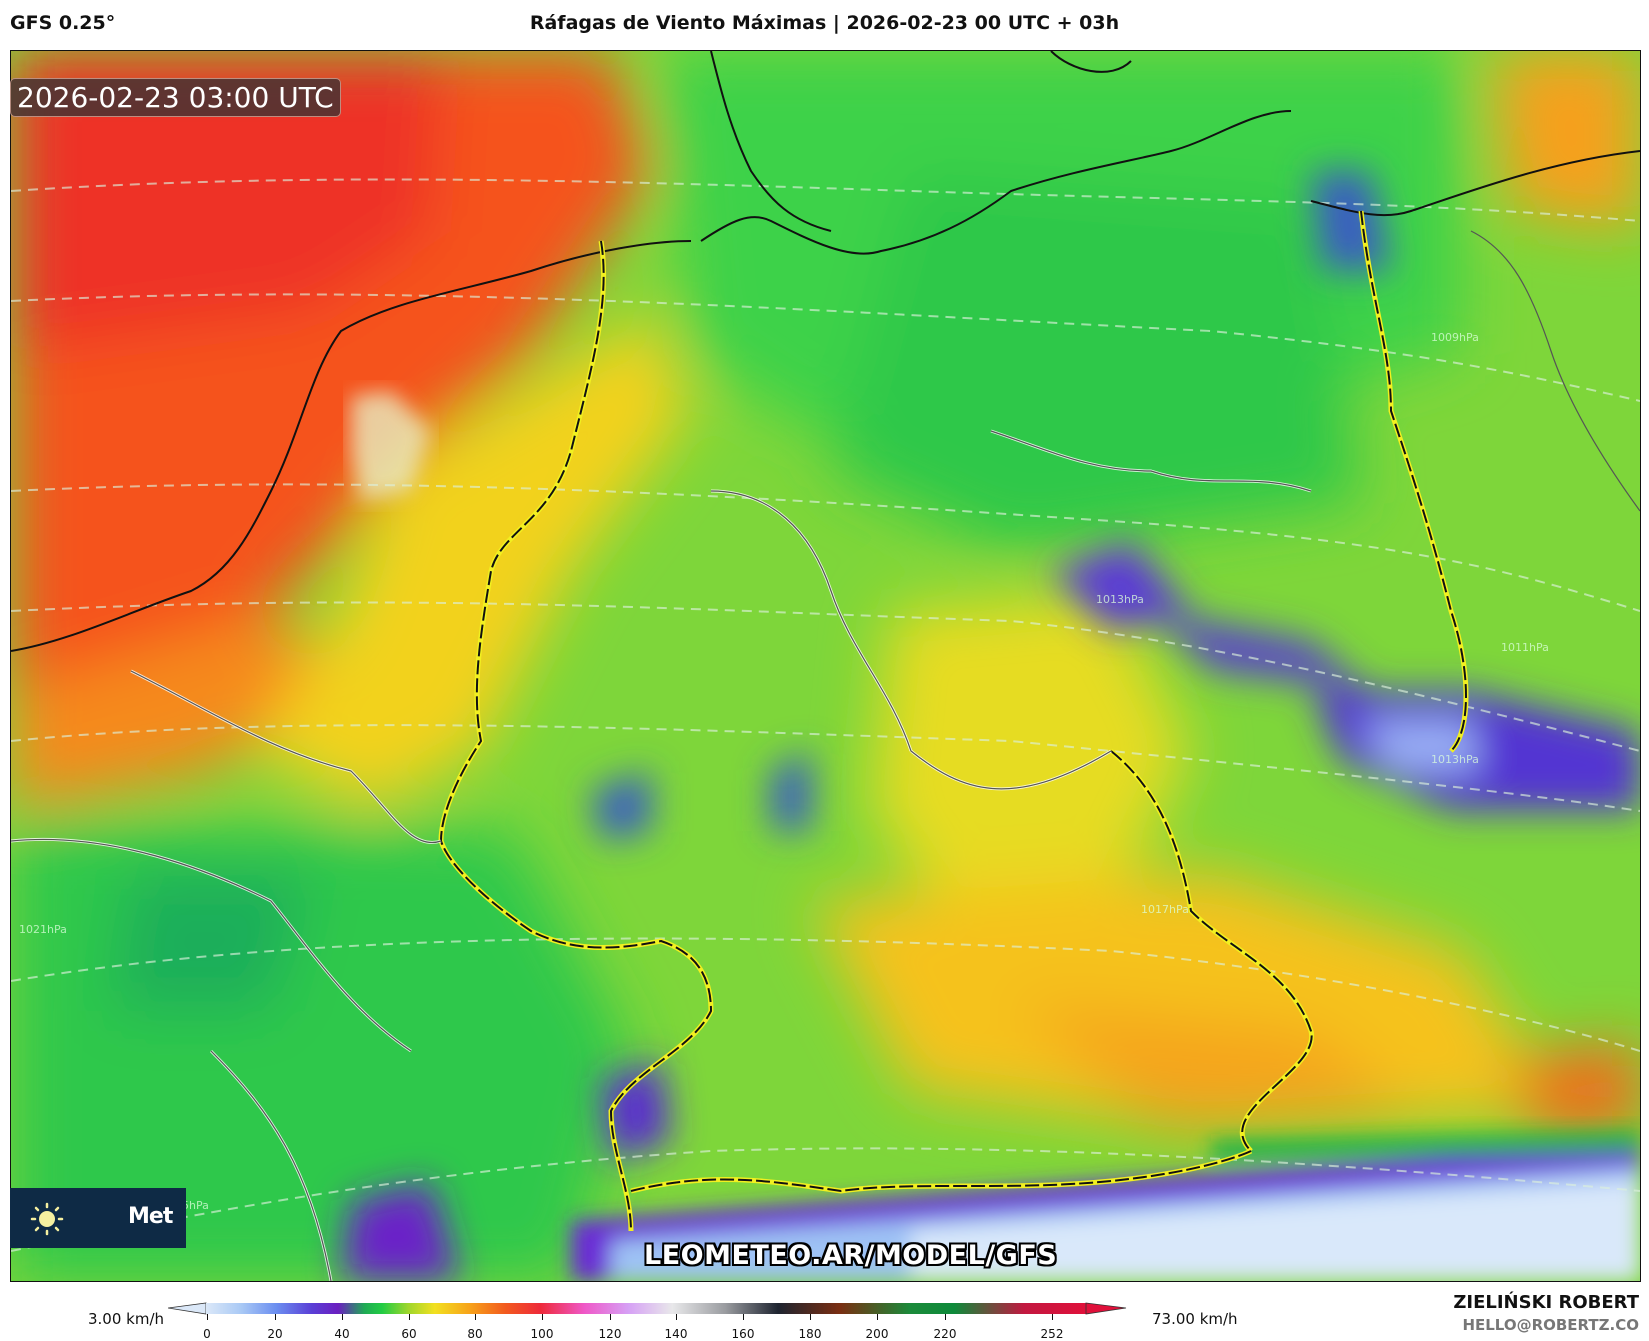 This screenshot has height=1341, width=1649. I want to click on logo-text: Met, so click(150, 1216).